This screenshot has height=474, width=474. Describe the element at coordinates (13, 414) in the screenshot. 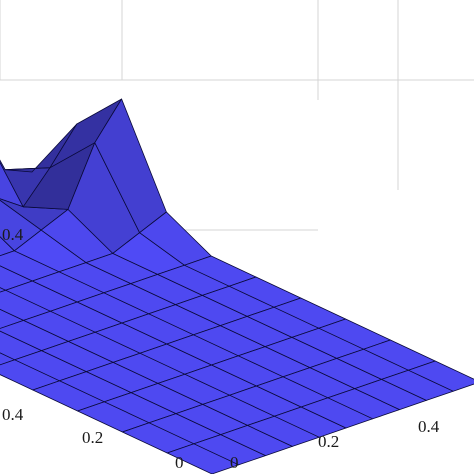

I see `y-tick-label-2: 0.4` at that location.